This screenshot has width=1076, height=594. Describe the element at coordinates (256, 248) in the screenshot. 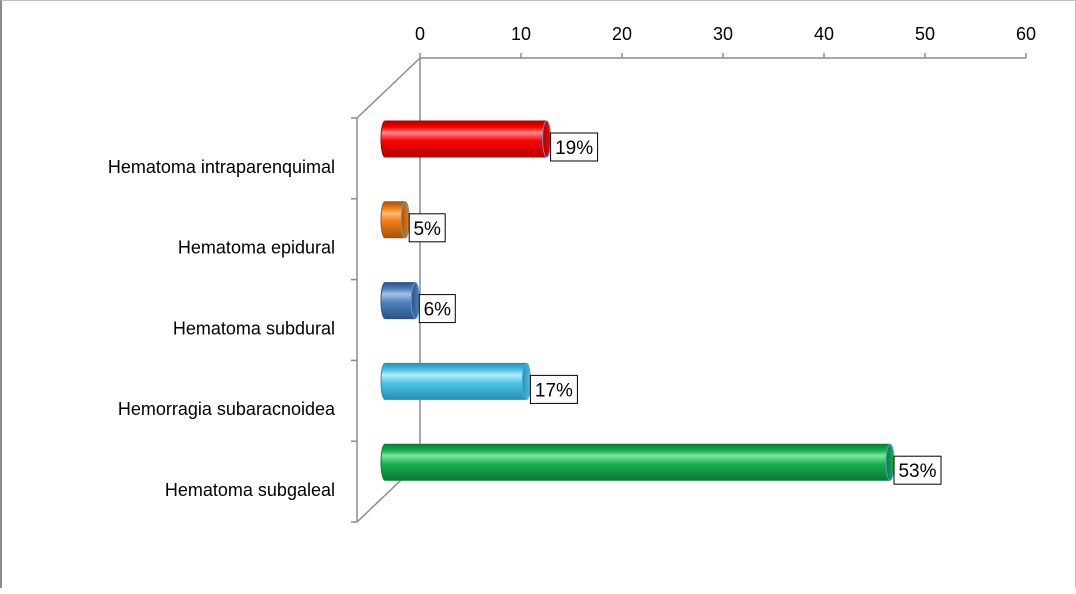

I see `category-label: Hematoma epidural` at that location.